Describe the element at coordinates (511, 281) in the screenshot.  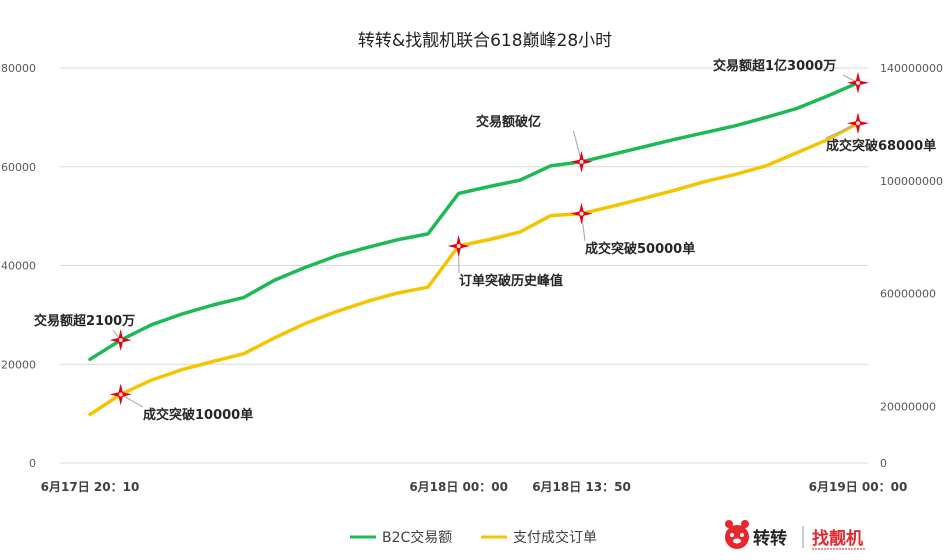
I see `annotation-label: 订单突破历史峰值` at that location.